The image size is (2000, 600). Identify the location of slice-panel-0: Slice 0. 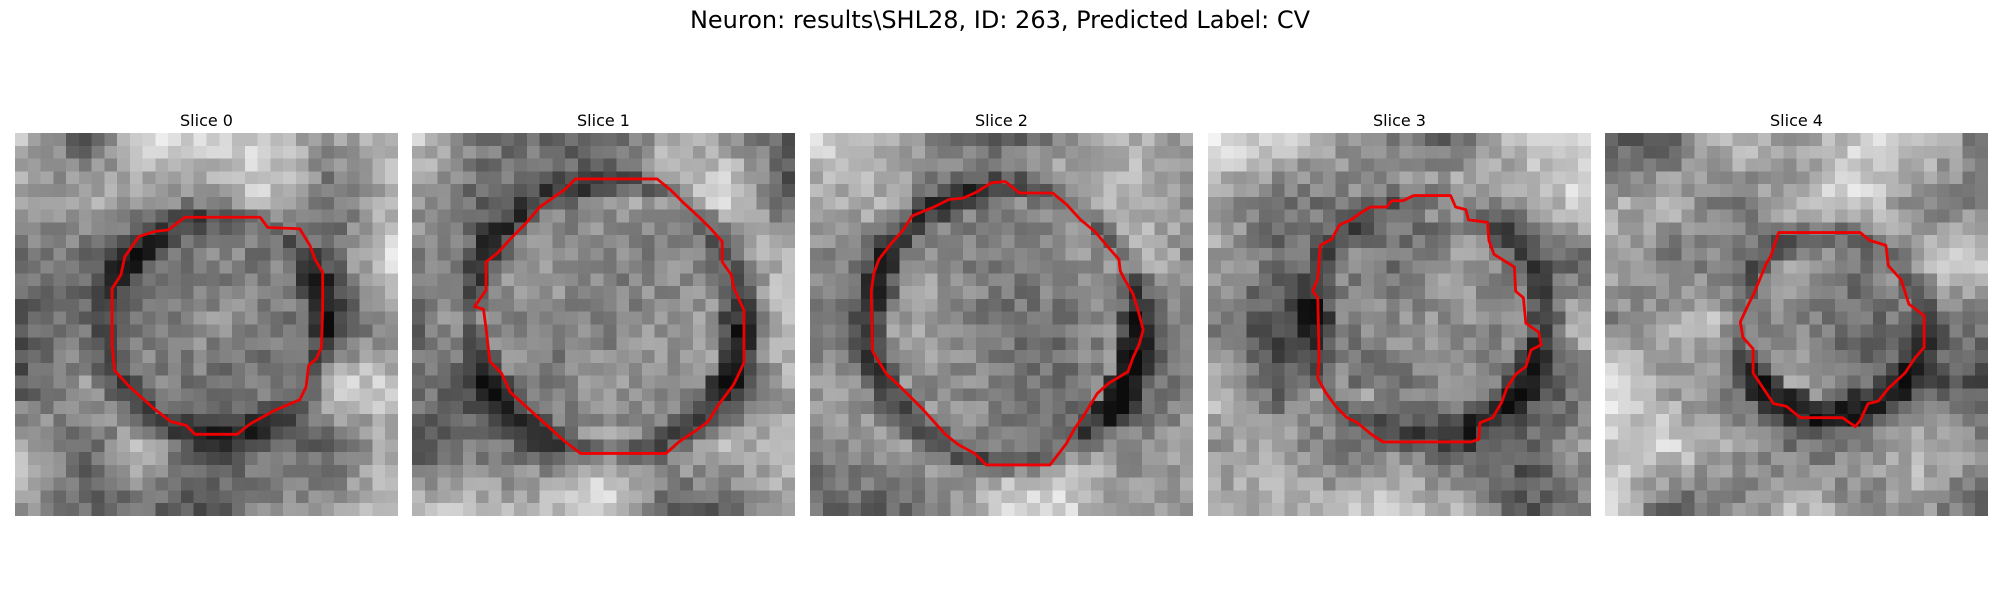
(206, 312).